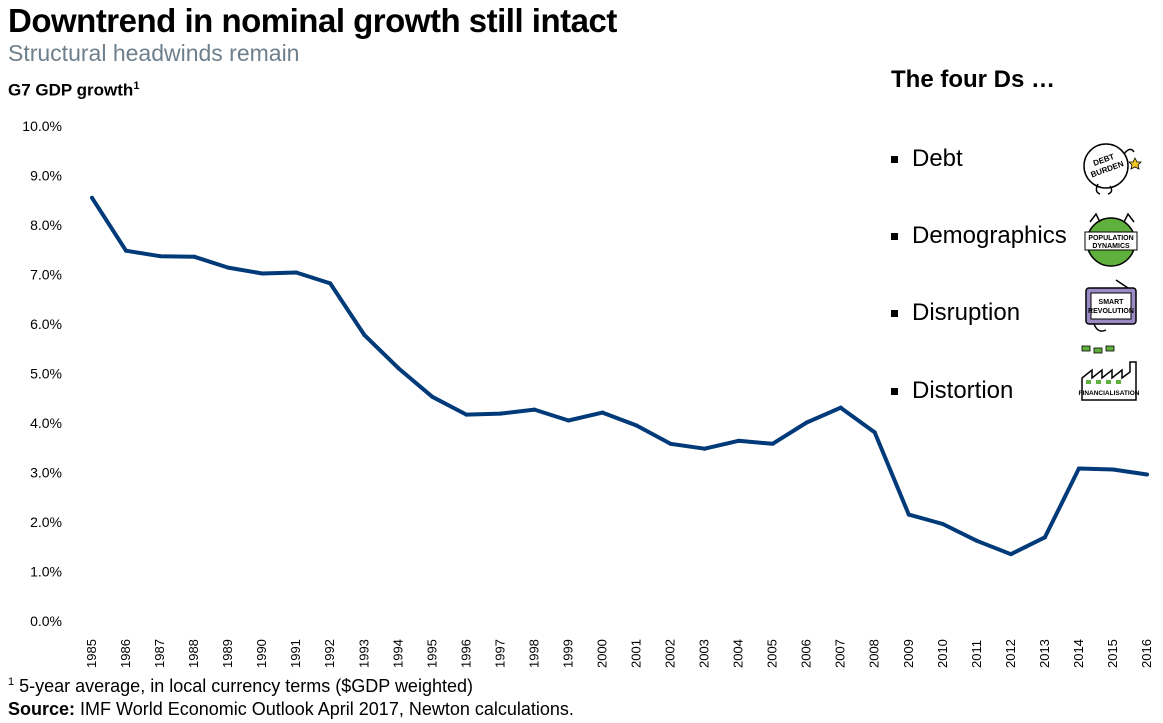  I want to click on x-tick-label: 2003, so click(704, 653).